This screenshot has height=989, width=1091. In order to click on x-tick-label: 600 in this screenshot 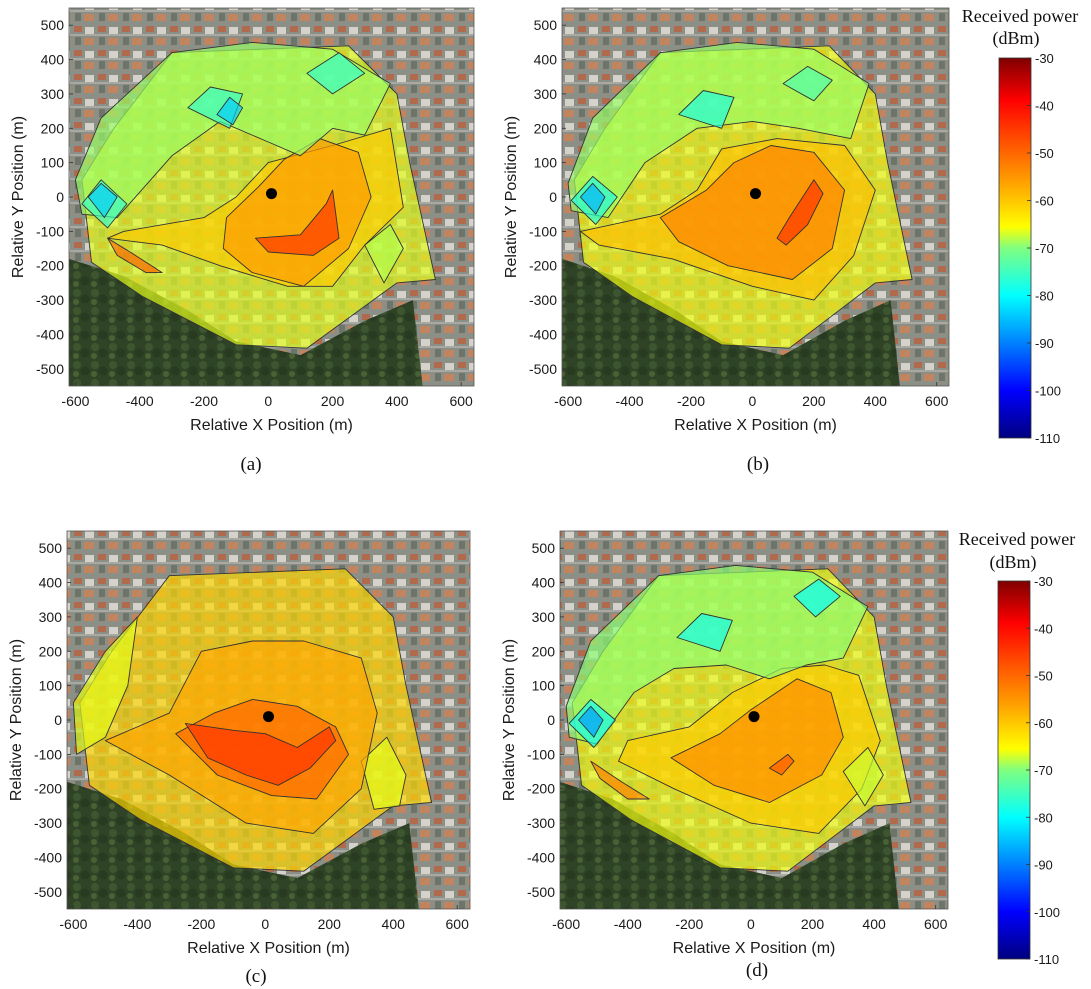, I will do `click(458, 924)`.